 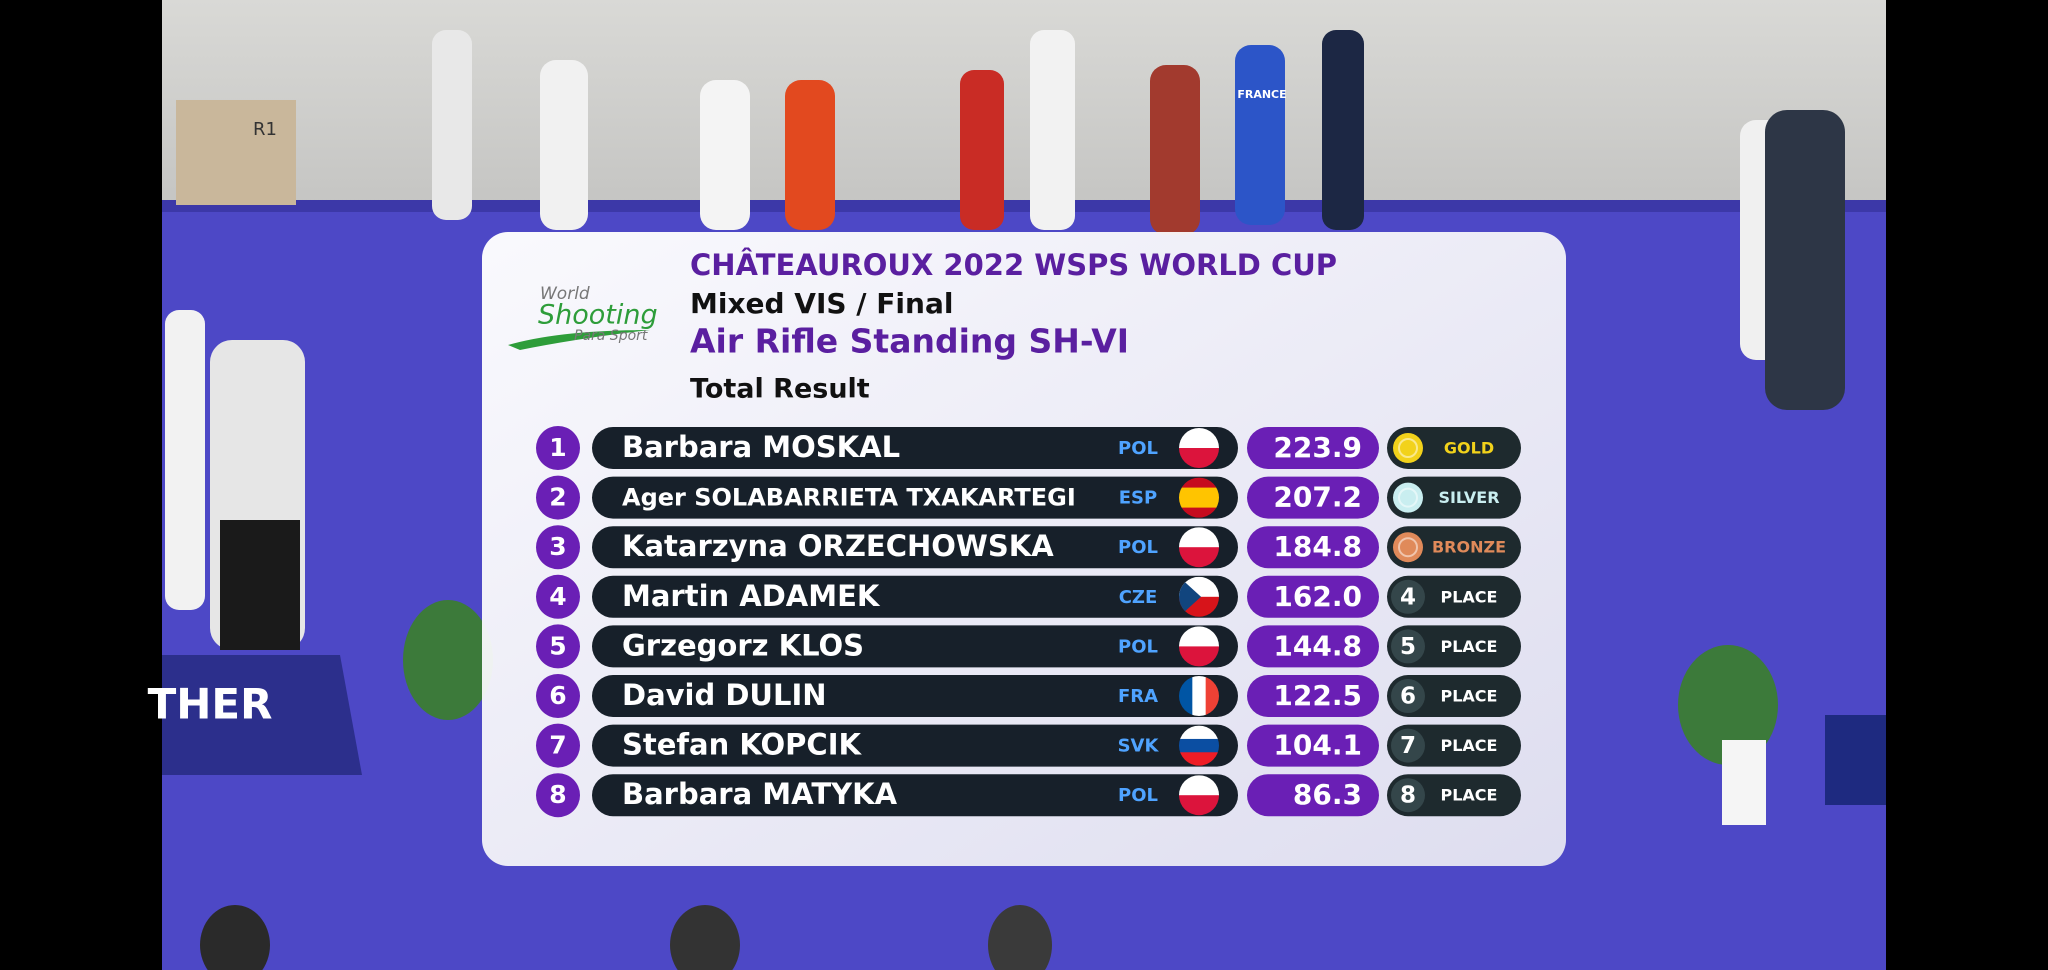 What do you see at coordinates (780, 389) in the screenshot?
I see `stage: Total Result` at bounding box center [780, 389].